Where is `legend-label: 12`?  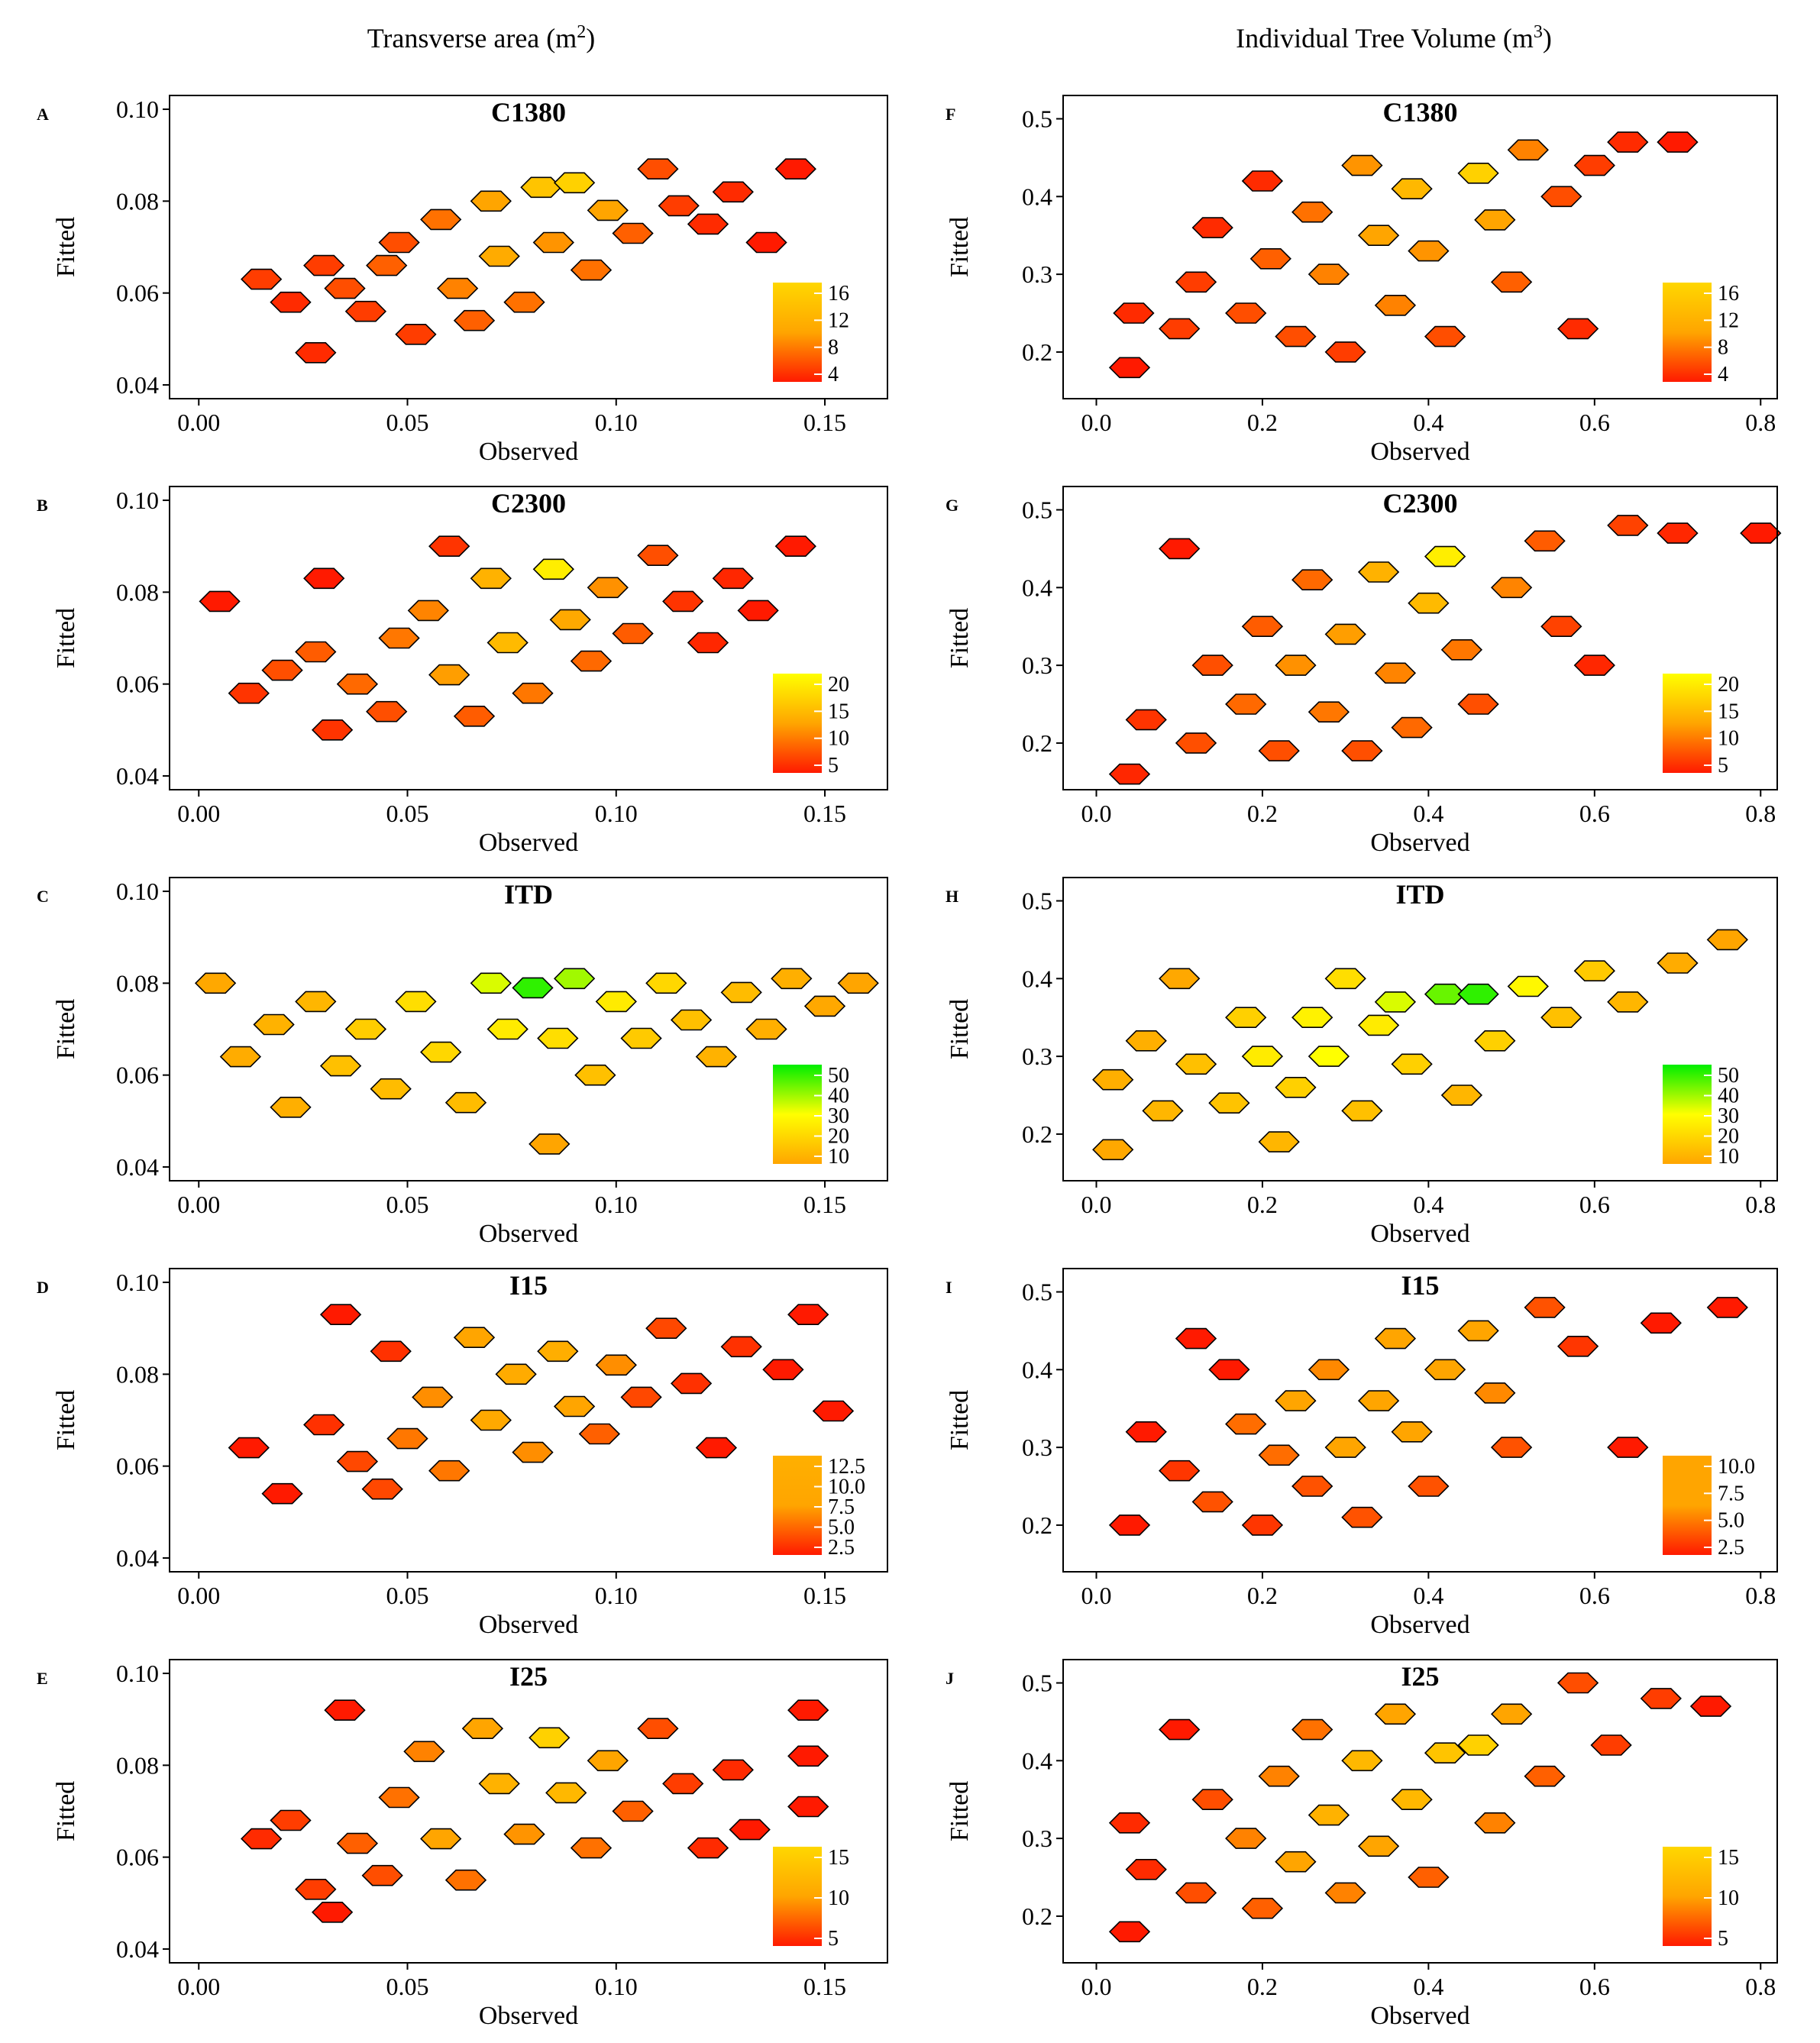
legend-label: 12 is located at coordinates (1728, 321).